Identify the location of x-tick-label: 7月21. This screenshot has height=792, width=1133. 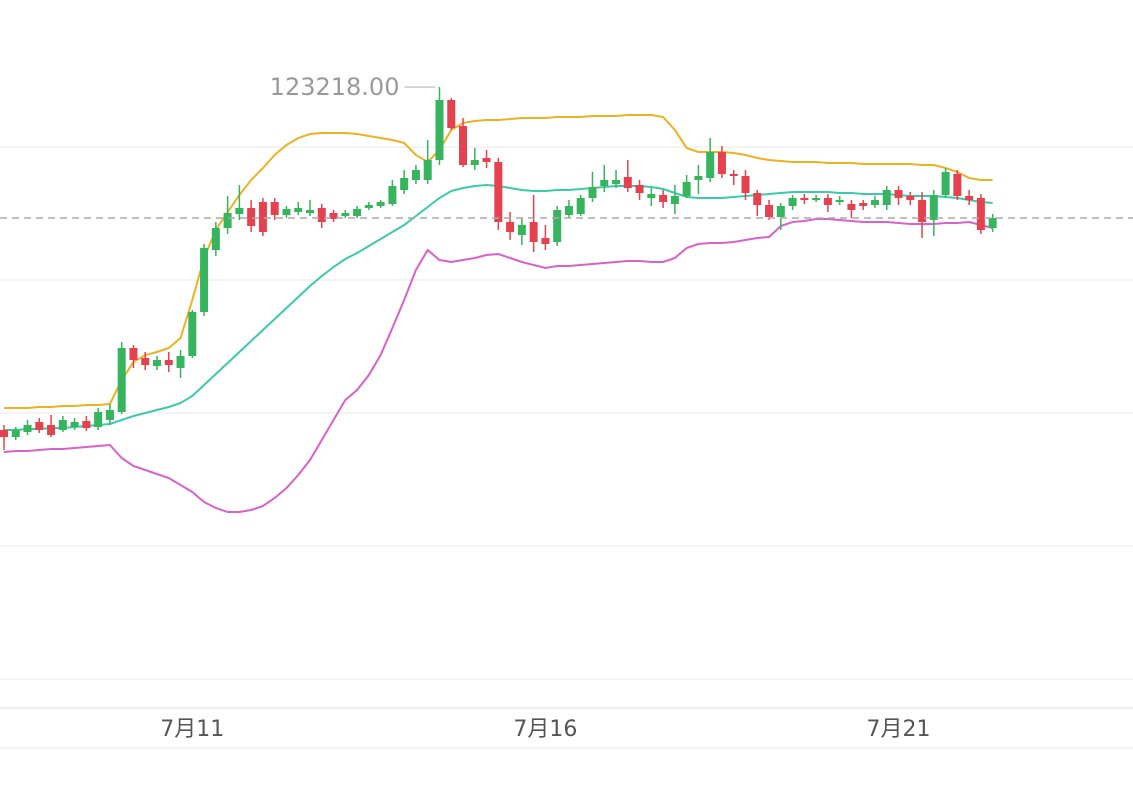
(899, 729).